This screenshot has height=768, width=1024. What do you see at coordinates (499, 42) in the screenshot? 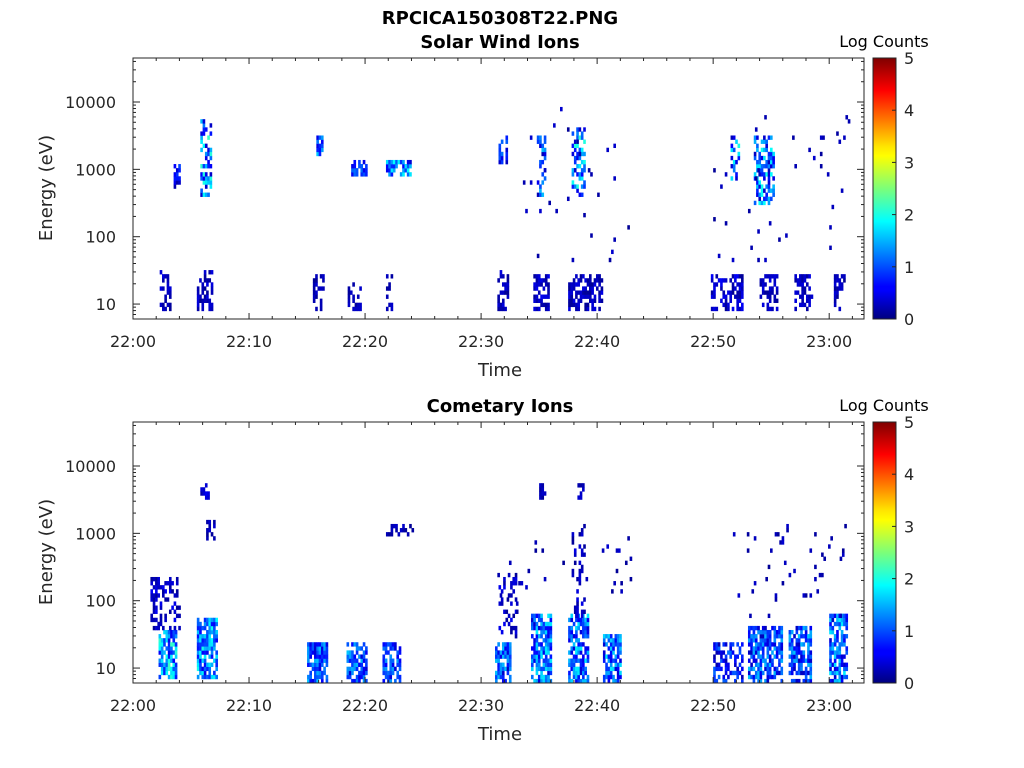
I see `panel-title: Solar Wind Ions` at bounding box center [499, 42].